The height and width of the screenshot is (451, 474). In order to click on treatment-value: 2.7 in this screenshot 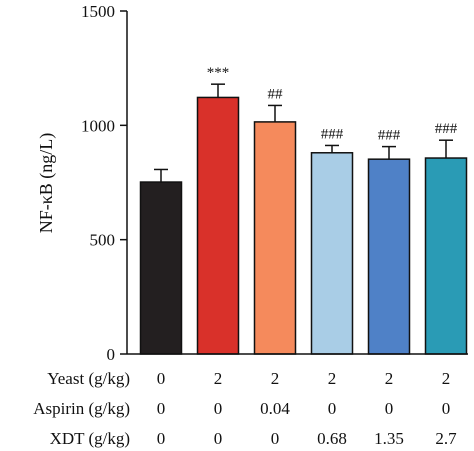, I will do `click(446, 438)`.